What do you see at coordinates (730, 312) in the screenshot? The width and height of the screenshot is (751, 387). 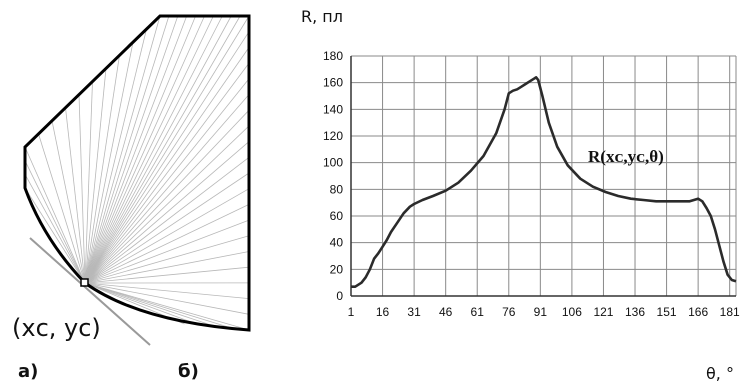 I see `x-tick-label: 181` at bounding box center [730, 312].